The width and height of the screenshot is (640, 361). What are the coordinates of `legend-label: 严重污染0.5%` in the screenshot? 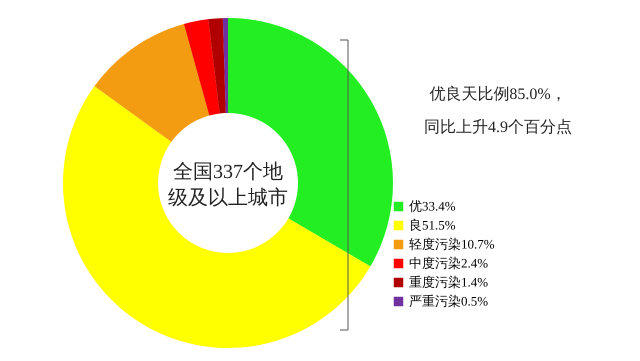 It's located at (448, 301).